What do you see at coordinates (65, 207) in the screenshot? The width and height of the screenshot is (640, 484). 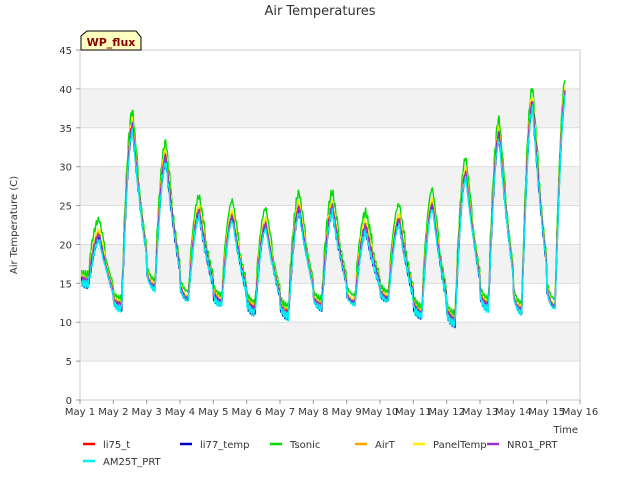 I see `y-tick-label: 25` at bounding box center [65, 207].